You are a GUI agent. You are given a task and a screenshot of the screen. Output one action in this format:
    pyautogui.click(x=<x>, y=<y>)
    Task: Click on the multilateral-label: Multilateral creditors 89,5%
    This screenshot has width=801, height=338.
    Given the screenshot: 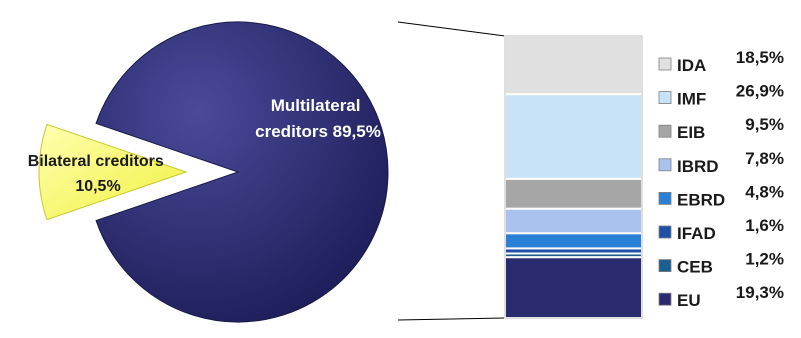 What is the action you would take?
    pyautogui.click(x=318, y=118)
    